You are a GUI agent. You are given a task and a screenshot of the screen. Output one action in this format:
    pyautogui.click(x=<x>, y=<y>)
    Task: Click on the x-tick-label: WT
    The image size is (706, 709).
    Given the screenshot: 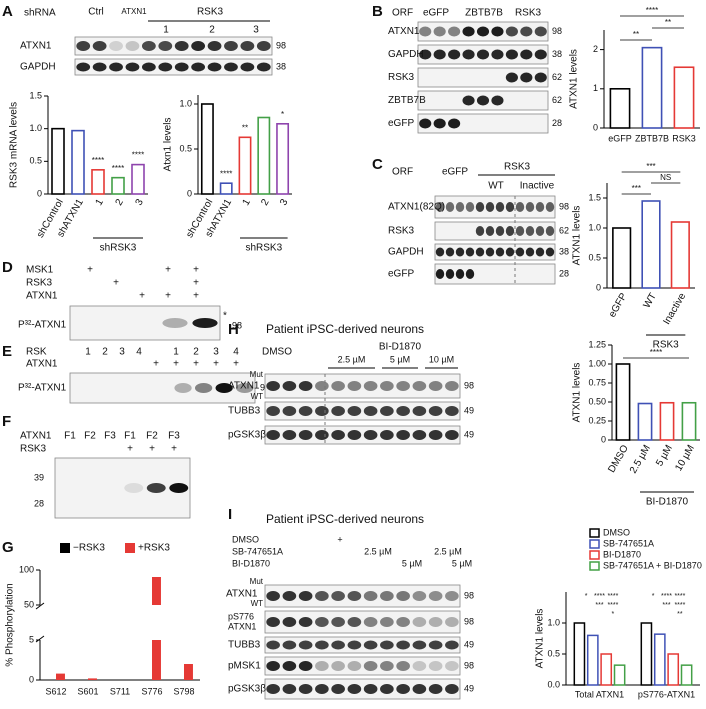 What is the action you would take?
    pyautogui.click(x=650, y=300)
    